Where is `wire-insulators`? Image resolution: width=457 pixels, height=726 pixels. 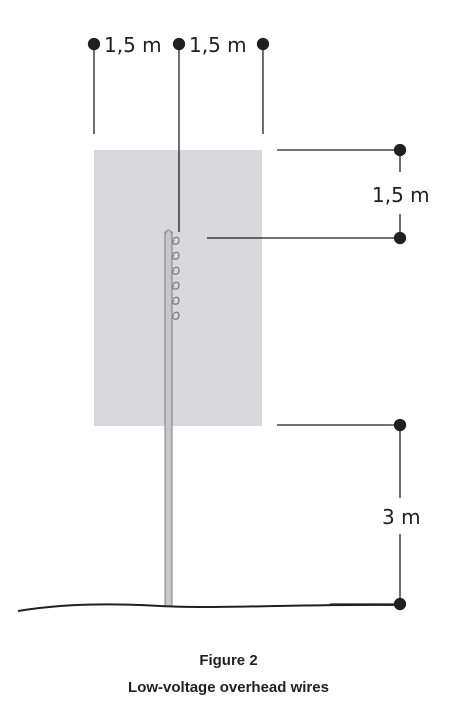
wire-insulators is located at coordinates (175, 278).